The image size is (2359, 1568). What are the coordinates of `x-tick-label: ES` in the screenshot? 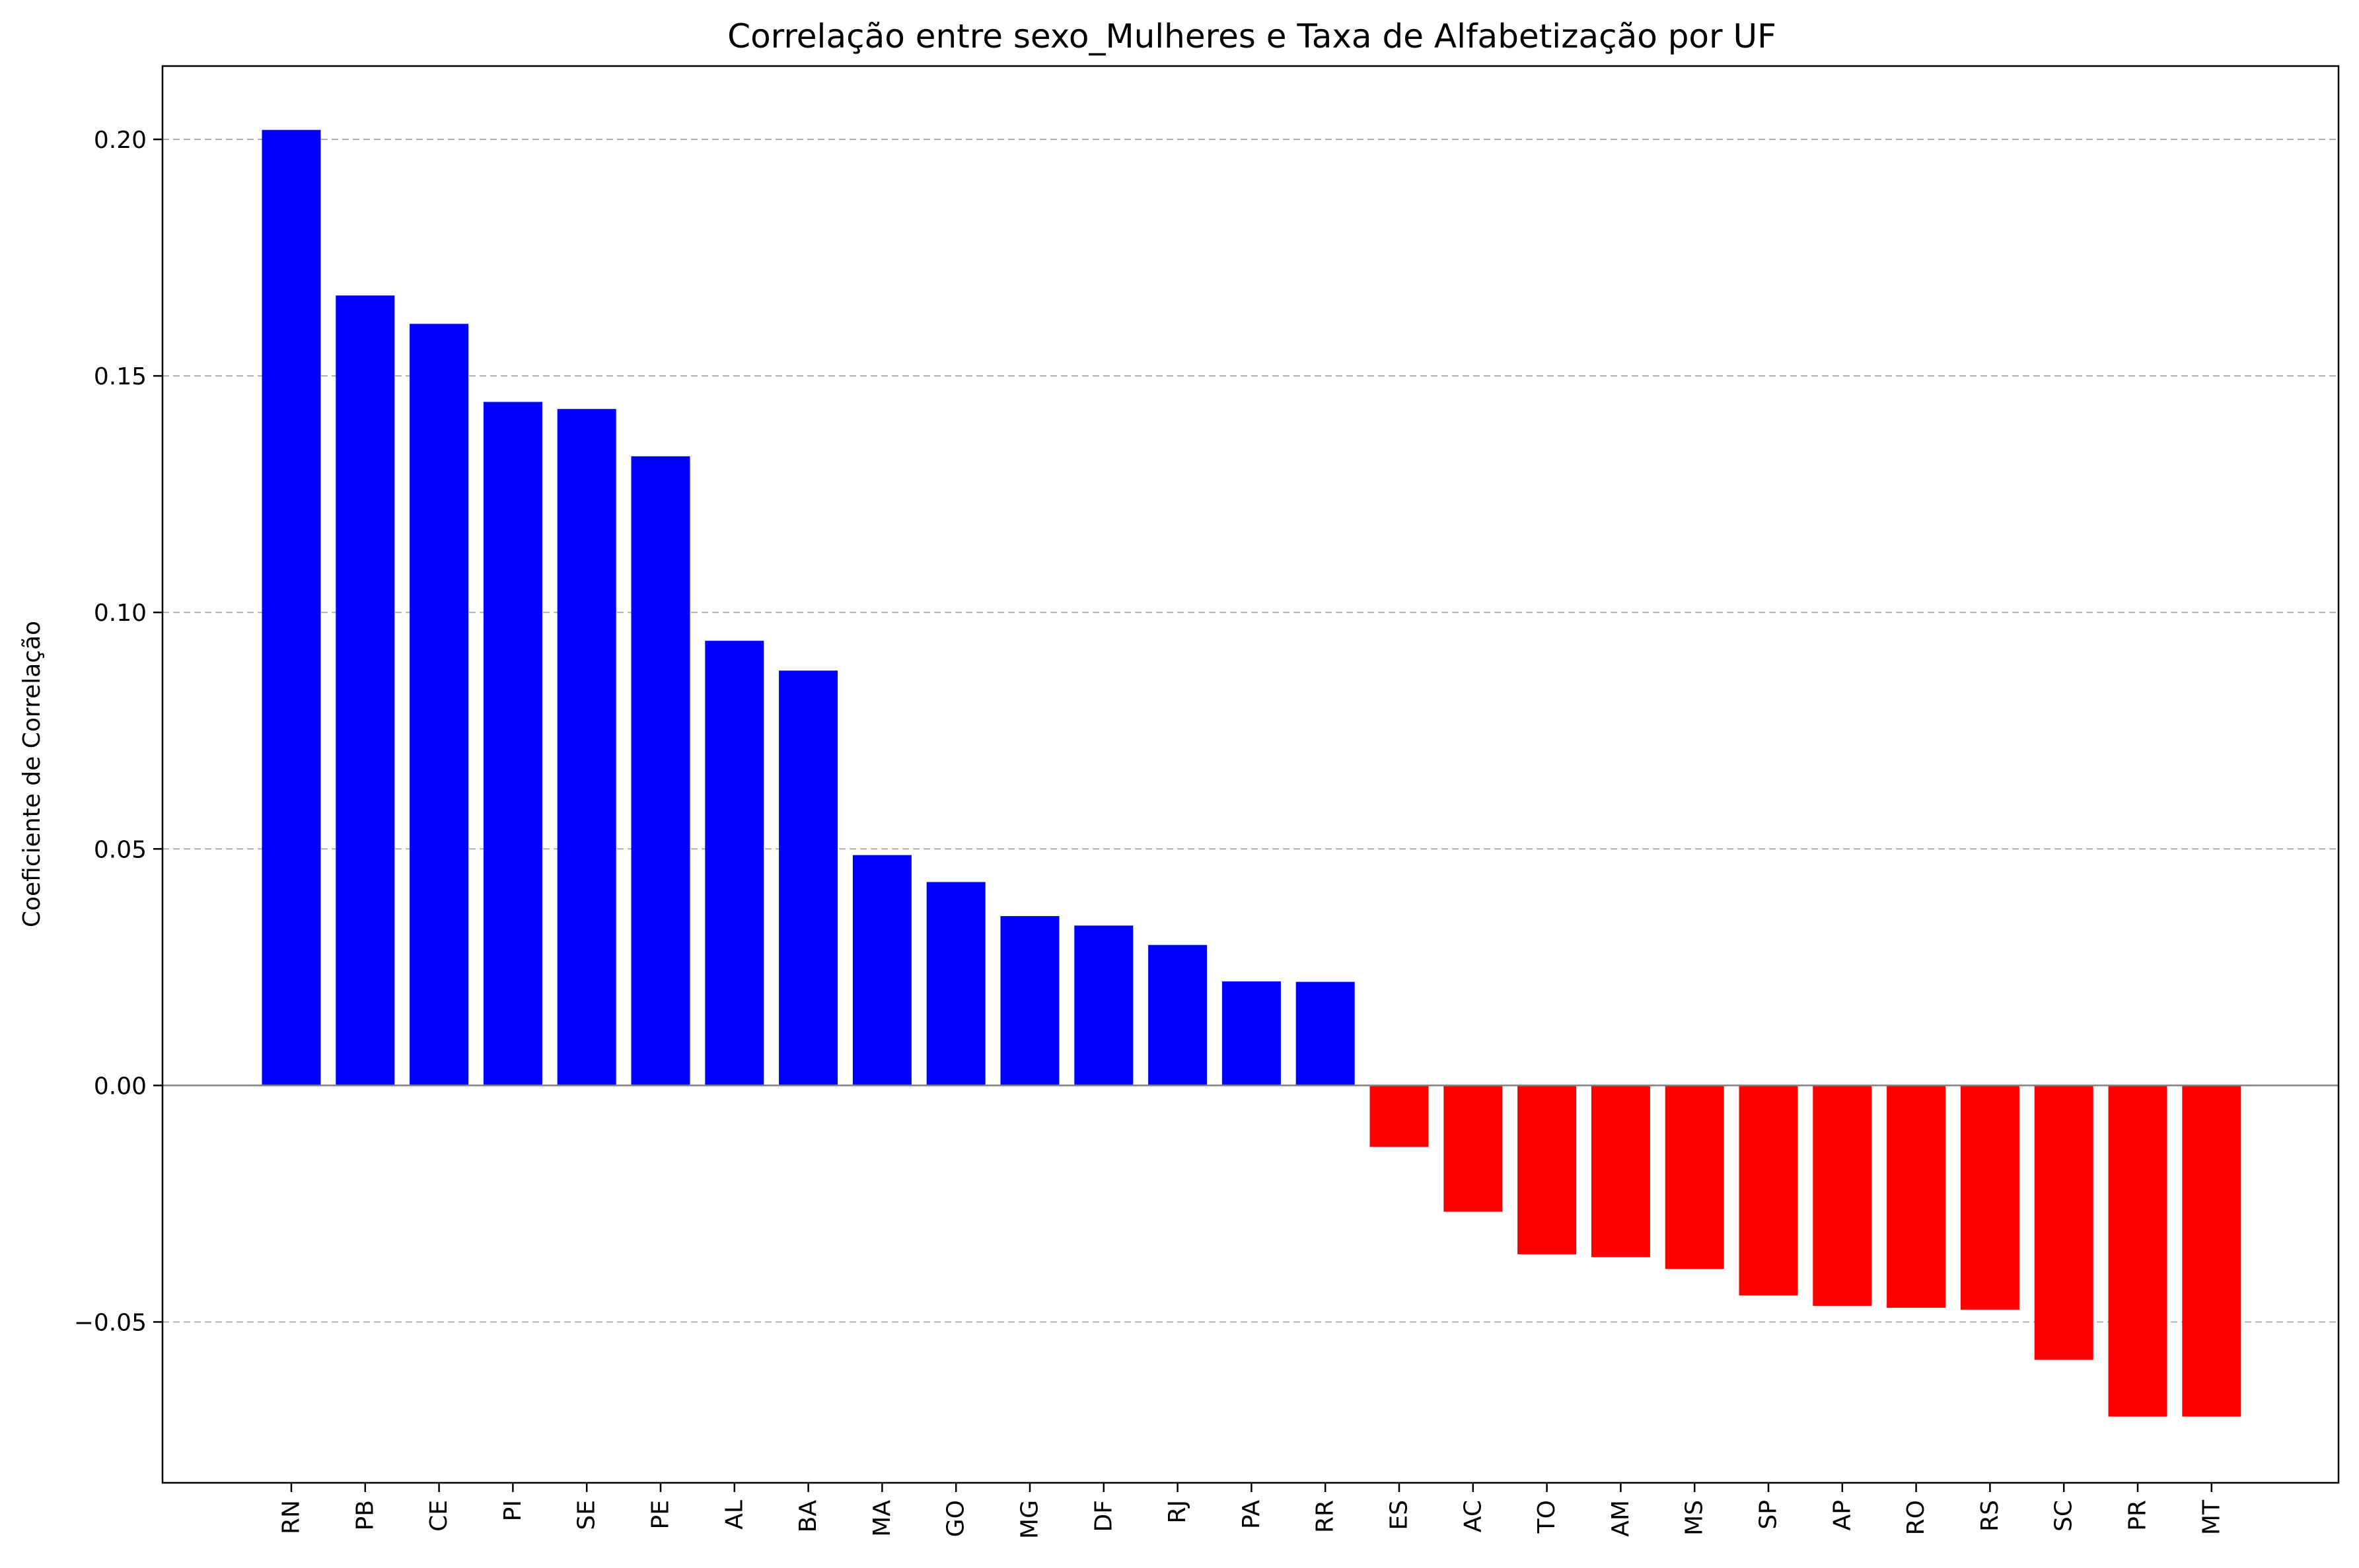 It's located at (1399, 1515).